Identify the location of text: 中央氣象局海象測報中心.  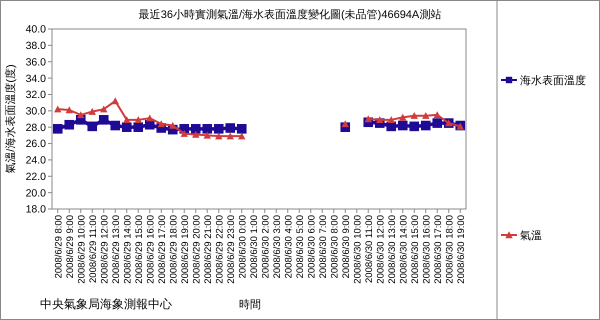
(106, 304).